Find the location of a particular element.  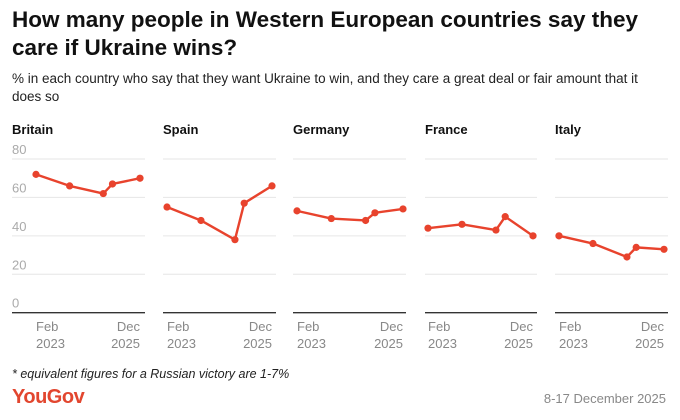

y-tick-label: 80 is located at coordinates (19, 149).